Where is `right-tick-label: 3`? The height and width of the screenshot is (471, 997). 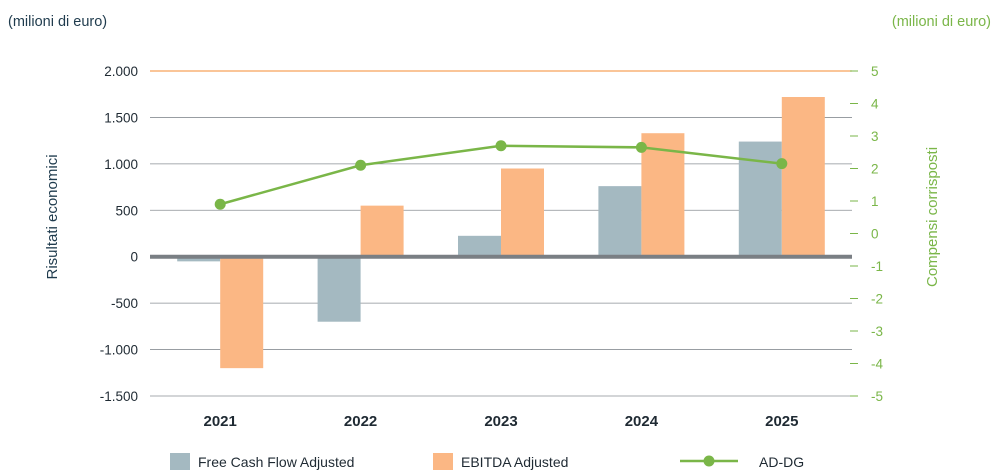
right-tick-label: 3 is located at coordinates (875, 136).